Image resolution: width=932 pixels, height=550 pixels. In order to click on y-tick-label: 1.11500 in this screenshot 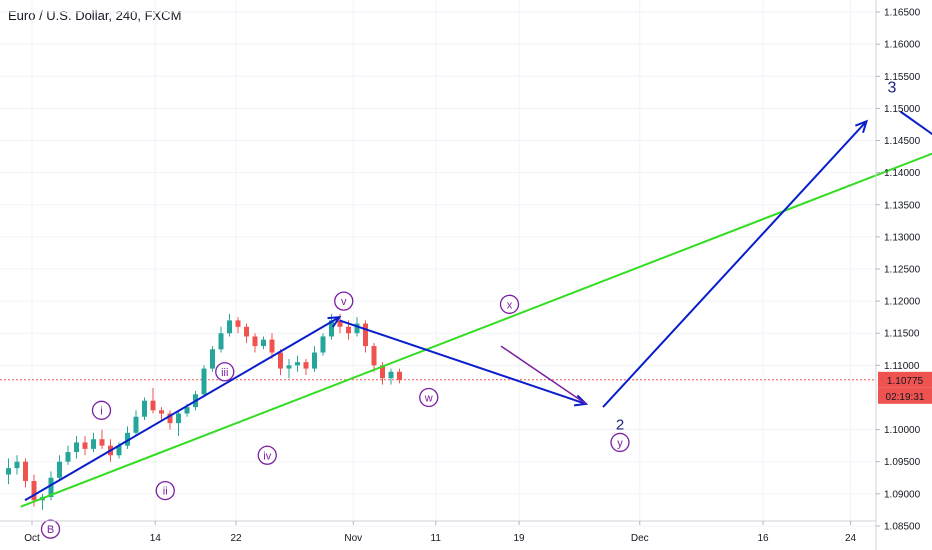, I will do `click(902, 334)`.